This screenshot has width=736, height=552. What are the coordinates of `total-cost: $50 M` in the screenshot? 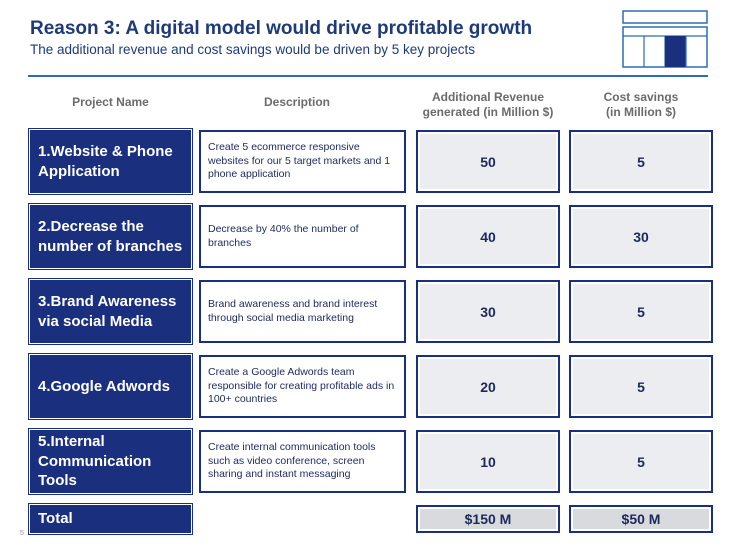 It's located at (641, 519).